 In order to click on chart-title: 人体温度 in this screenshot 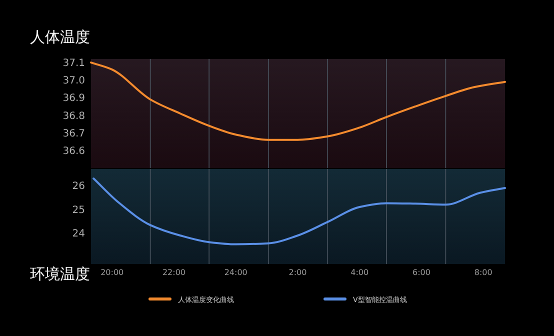, I will do `click(60, 37)`.